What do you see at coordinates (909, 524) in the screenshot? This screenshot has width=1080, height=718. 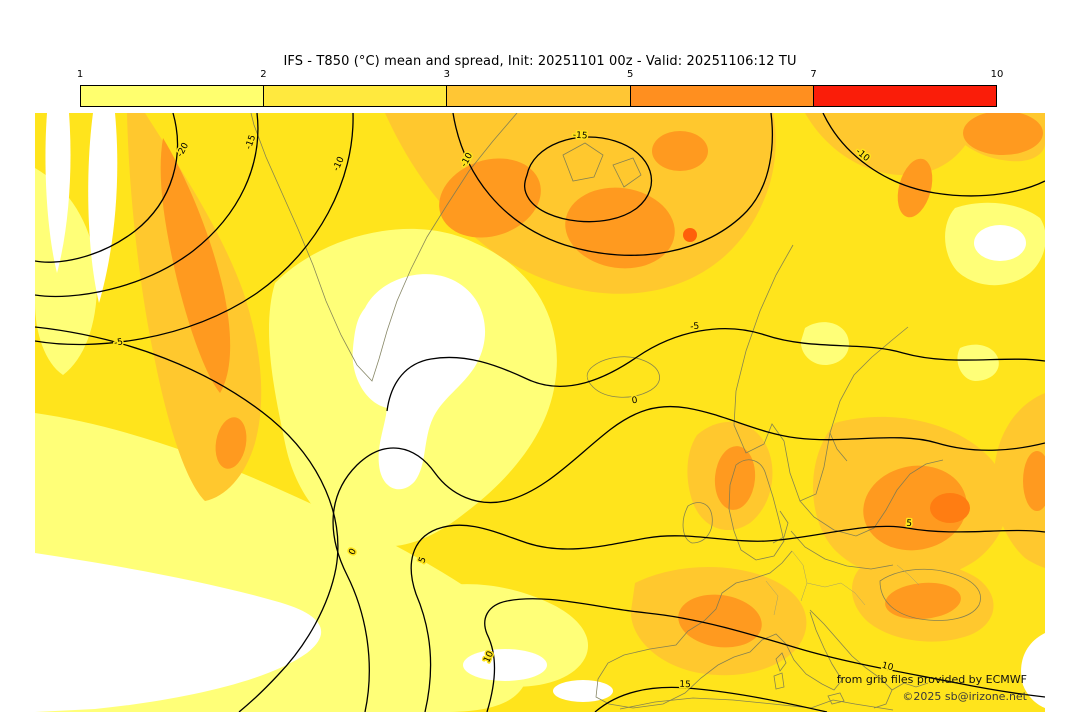 I see `contour-label: 5` at bounding box center [909, 524].